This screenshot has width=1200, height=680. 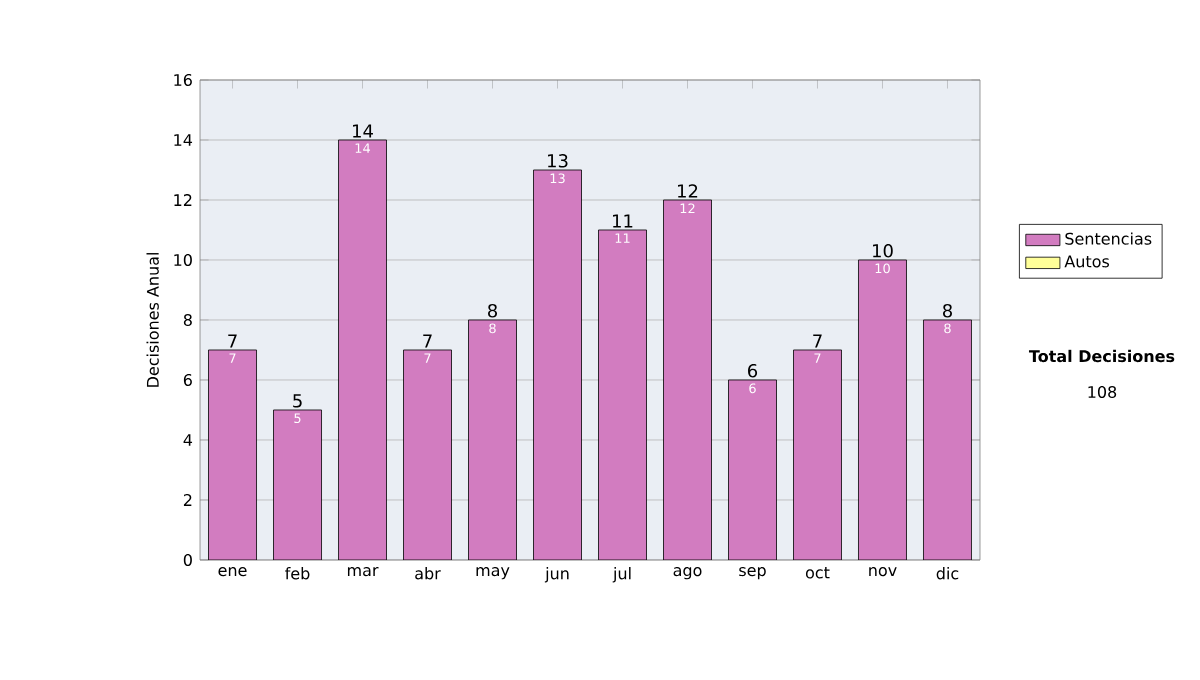 What do you see at coordinates (883, 250) in the screenshot?
I see `total-label: 10` at bounding box center [883, 250].